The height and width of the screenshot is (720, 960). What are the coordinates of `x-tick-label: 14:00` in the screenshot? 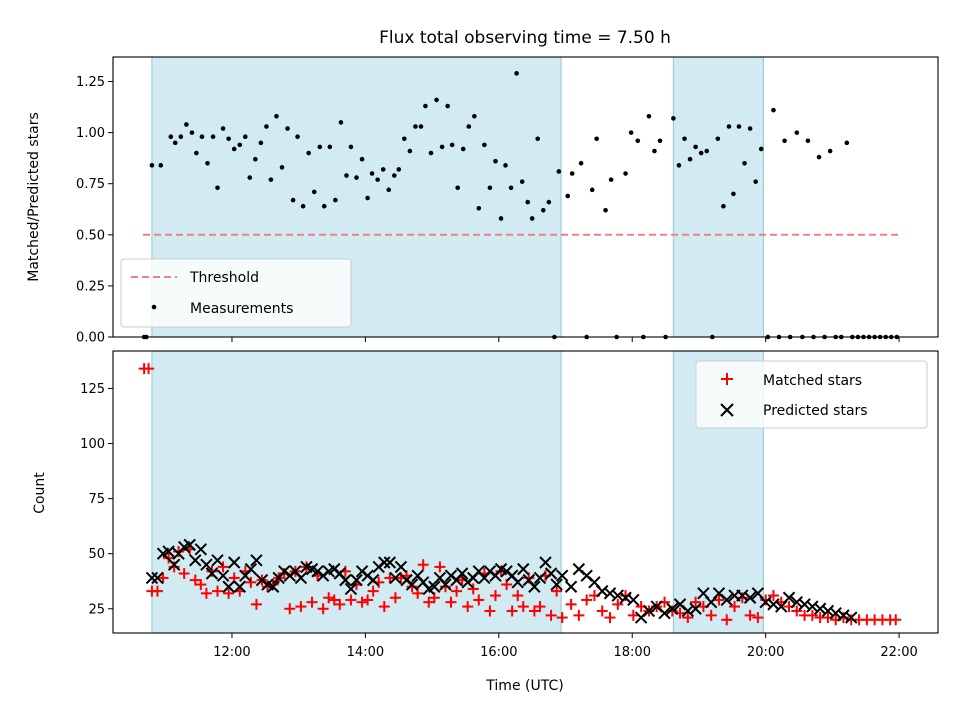 It's located at (365, 652).